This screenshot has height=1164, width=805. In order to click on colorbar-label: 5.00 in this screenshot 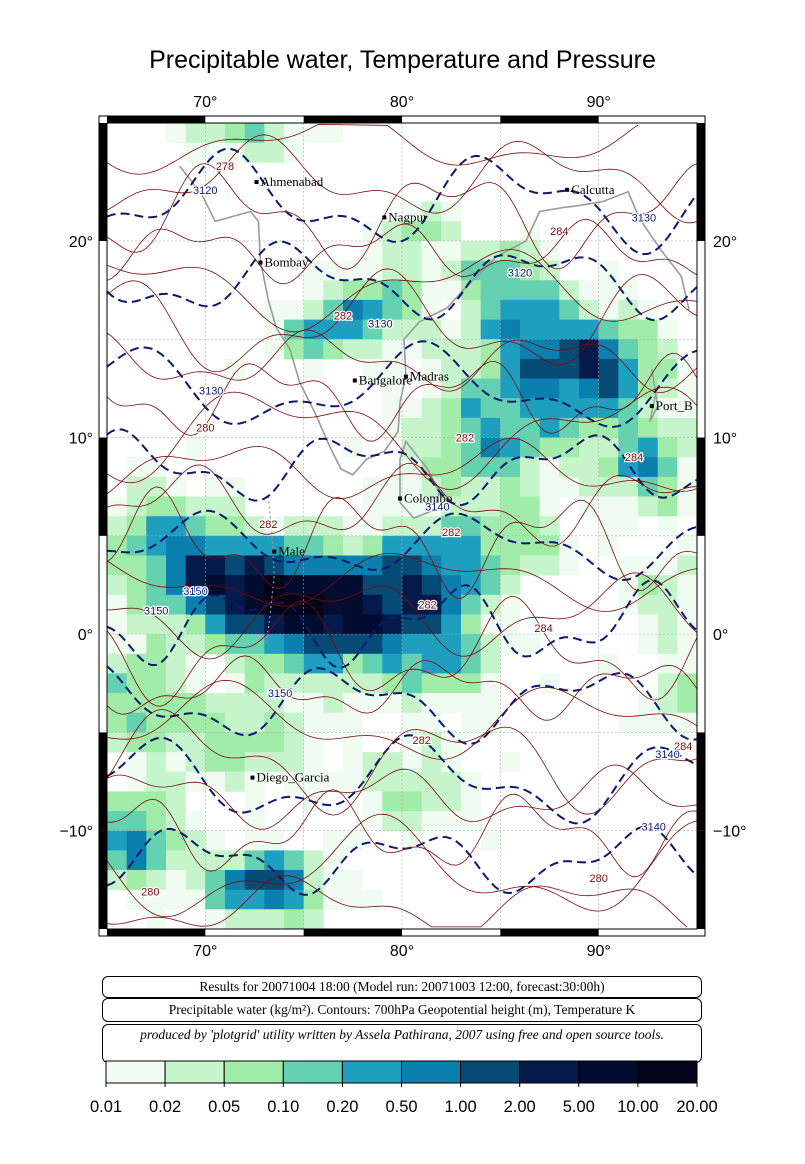, I will do `click(579, 1107)`.